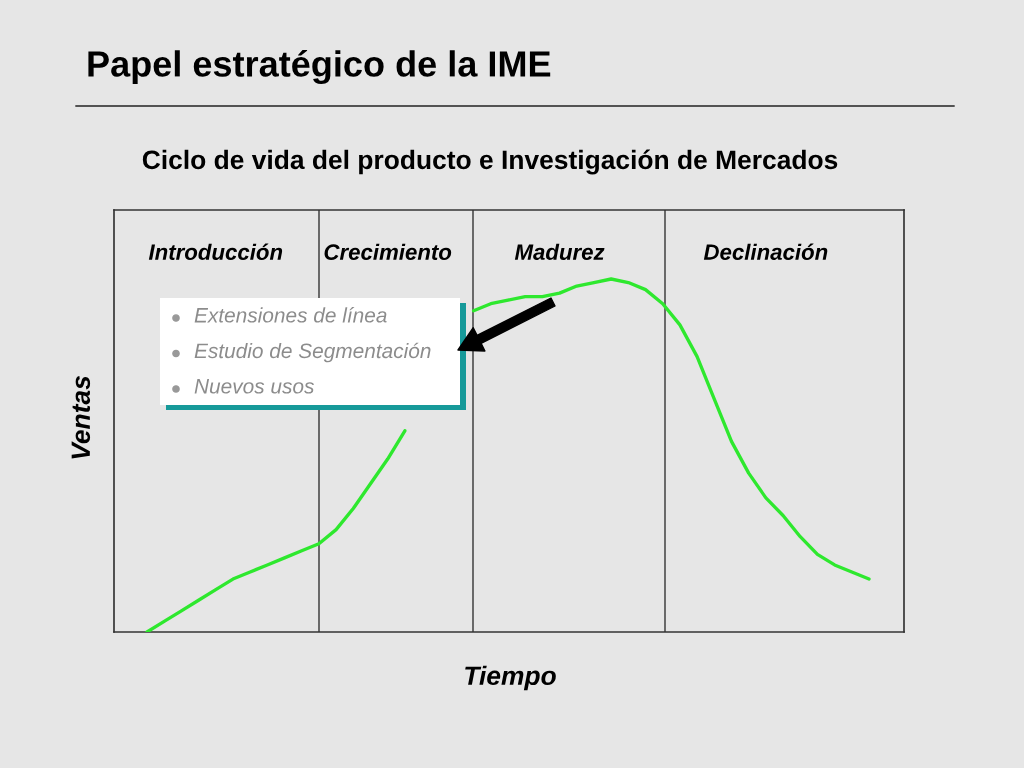 The image size is (1024, 768). What do you see at coordinates (215, 251) in the screenshot?
I see `x-tick-label: Introducción` at bounding box center [215, 251].